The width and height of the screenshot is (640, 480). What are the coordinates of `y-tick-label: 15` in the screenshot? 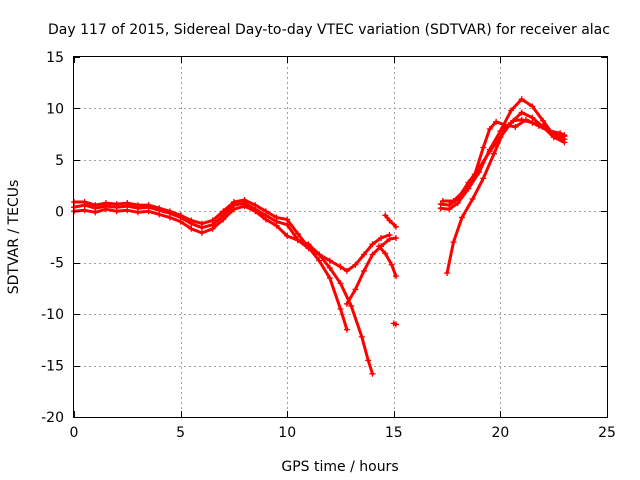 It's located at (55, 58).